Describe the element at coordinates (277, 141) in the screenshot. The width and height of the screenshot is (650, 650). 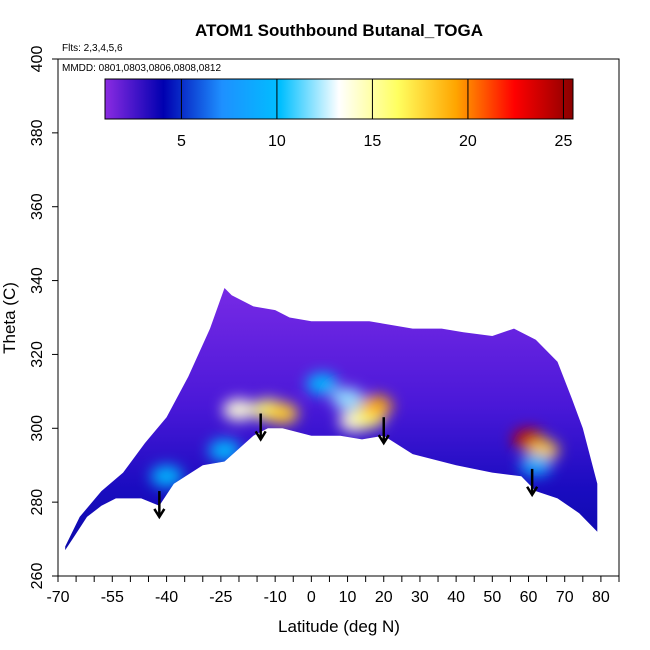
I see `colorbar-tick-label: 10` at that location.